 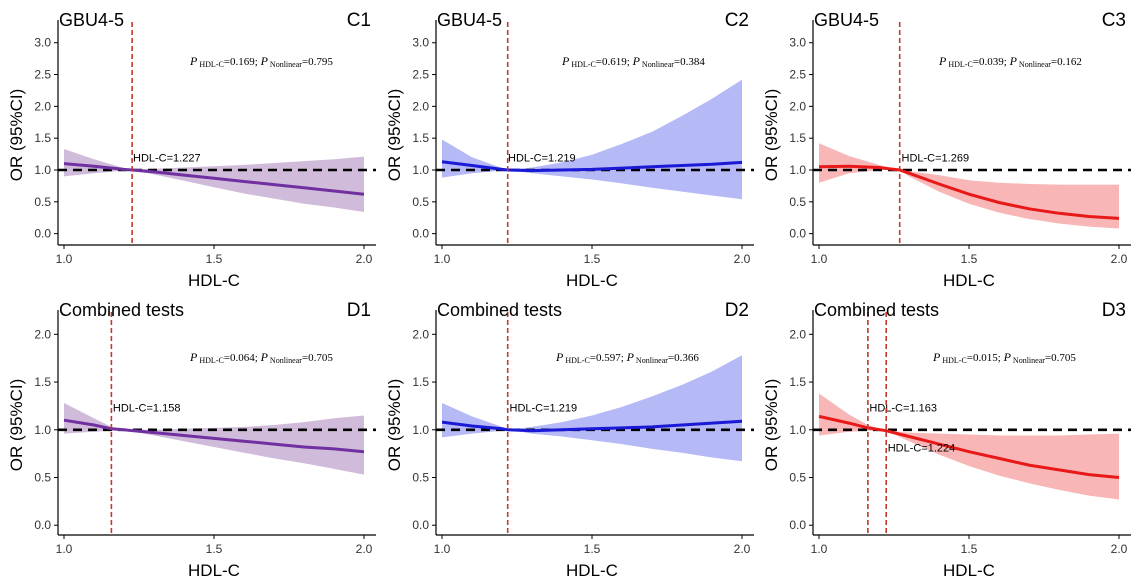 I want to click on cutpoint-label: HDL-C=1.163, so click(x=903, y=409).